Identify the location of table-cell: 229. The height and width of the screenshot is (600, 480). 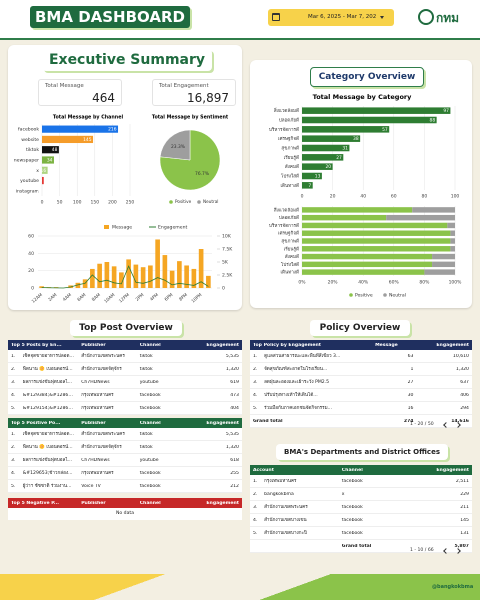
(464, 494).